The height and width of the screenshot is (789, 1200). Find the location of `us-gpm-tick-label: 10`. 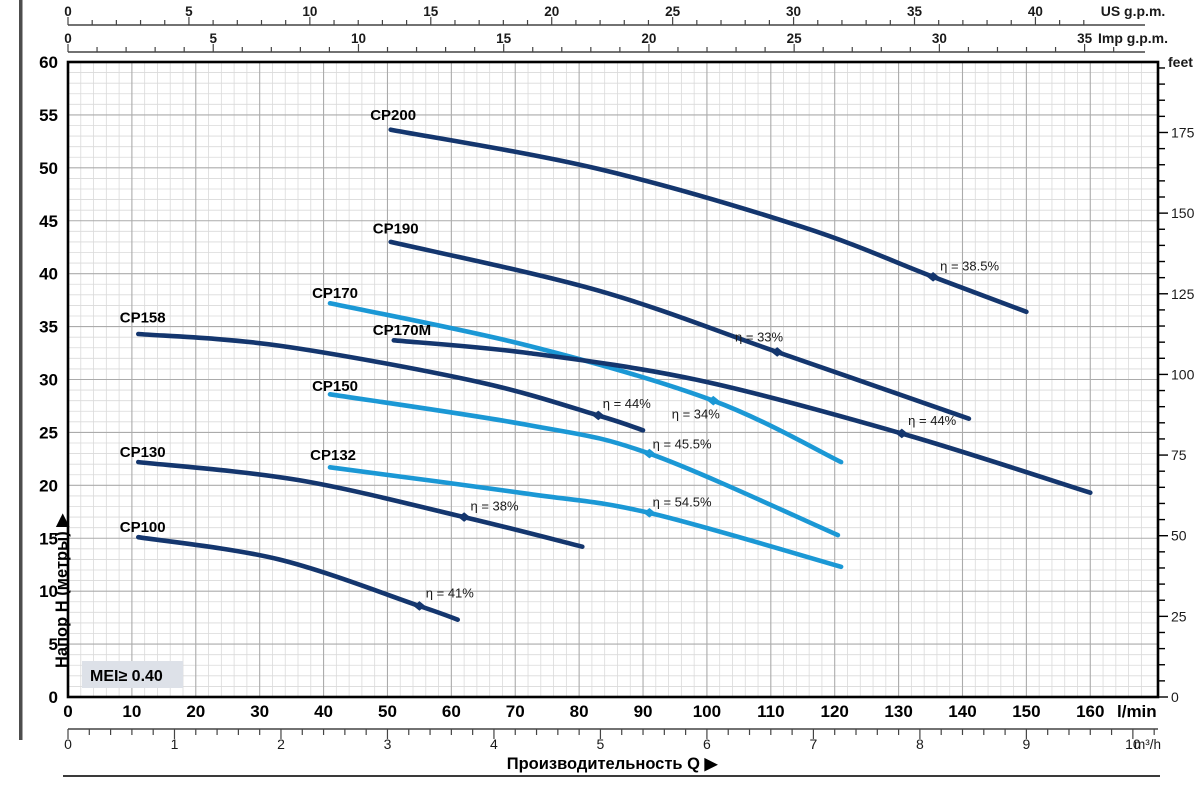

us-gpm-tick-label: 10 is located at coordinates (309, 11).